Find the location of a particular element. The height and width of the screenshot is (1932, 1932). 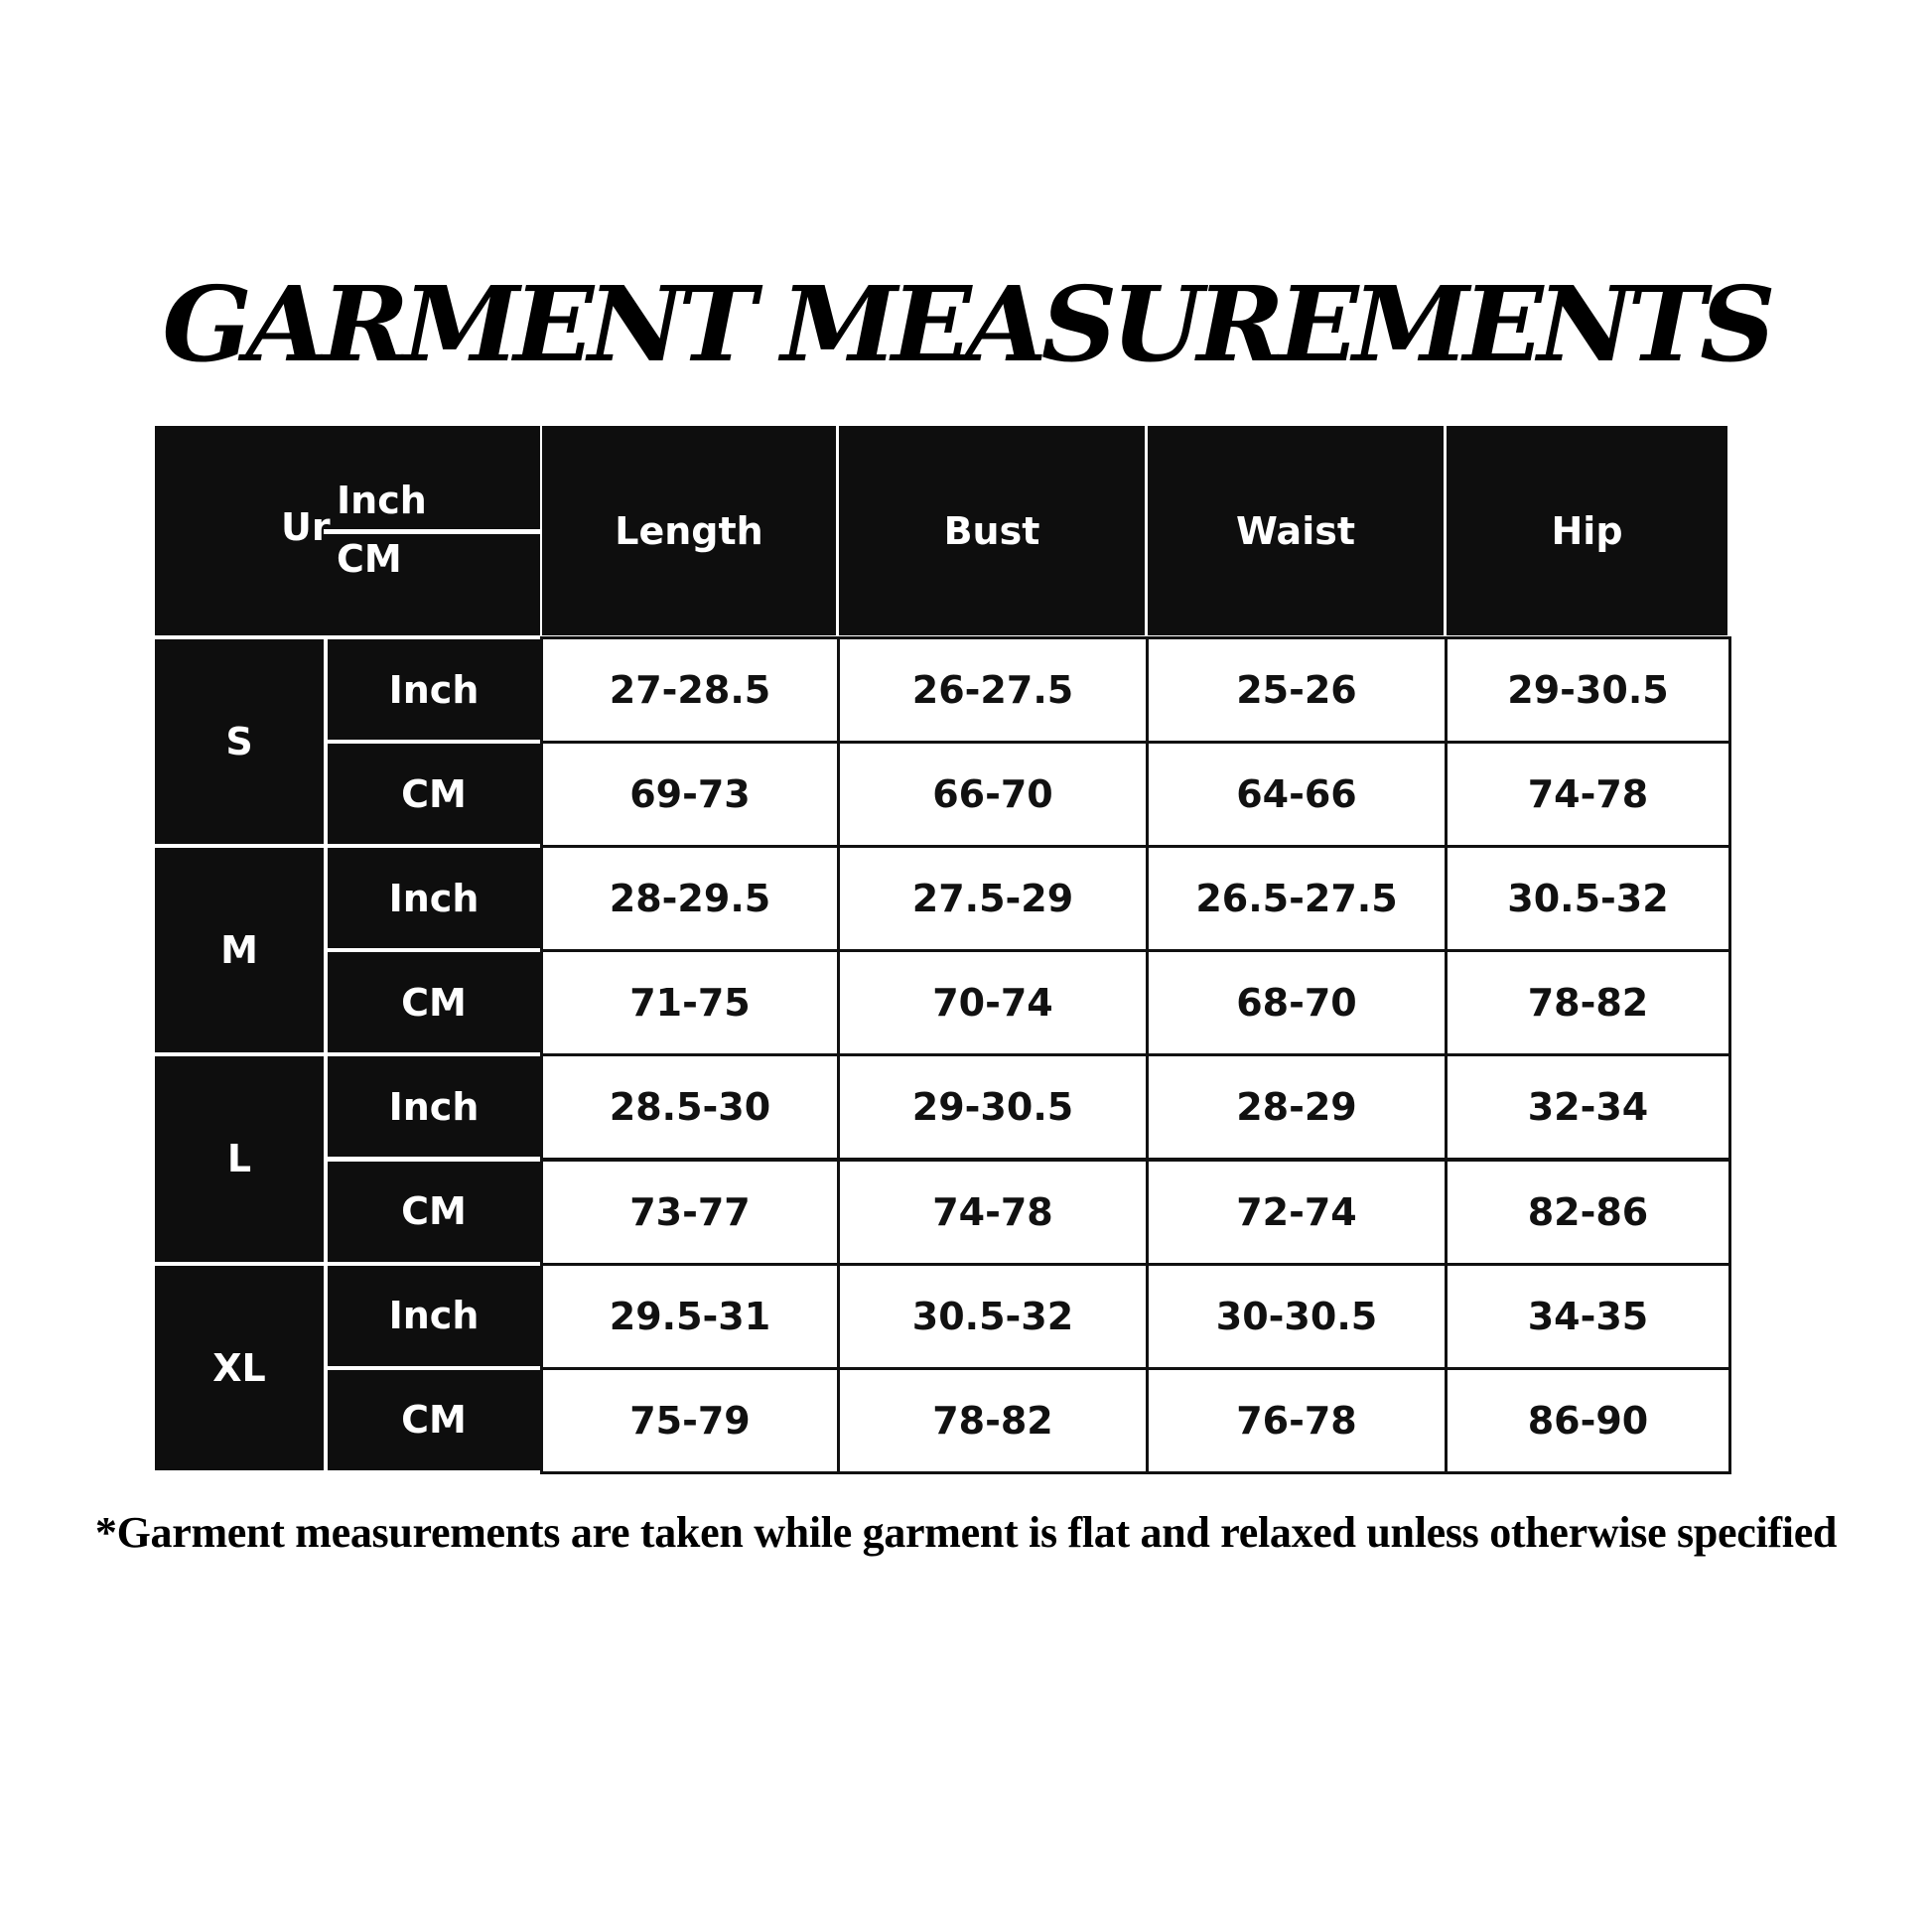

column-header: Waist is located at coordinates (1296, 530).